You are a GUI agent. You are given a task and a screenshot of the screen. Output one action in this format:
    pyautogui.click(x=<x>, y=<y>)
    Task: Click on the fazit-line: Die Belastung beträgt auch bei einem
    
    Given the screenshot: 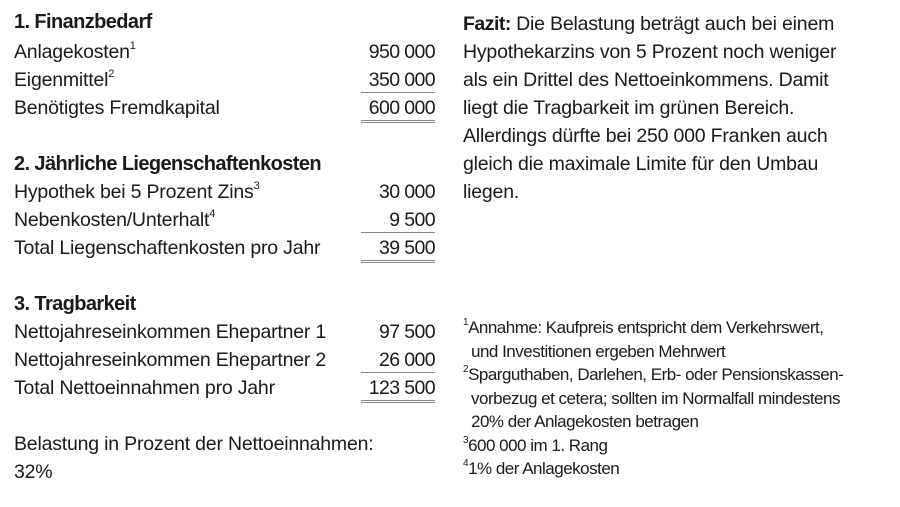 What is the action you would take?
    pyautogui.click(x=672, y=24)
    